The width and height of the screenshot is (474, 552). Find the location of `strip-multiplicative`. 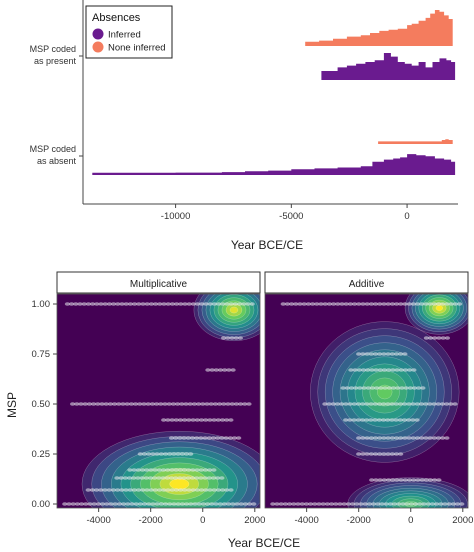

strip-multiplicative is located at coordinates (158, 282).